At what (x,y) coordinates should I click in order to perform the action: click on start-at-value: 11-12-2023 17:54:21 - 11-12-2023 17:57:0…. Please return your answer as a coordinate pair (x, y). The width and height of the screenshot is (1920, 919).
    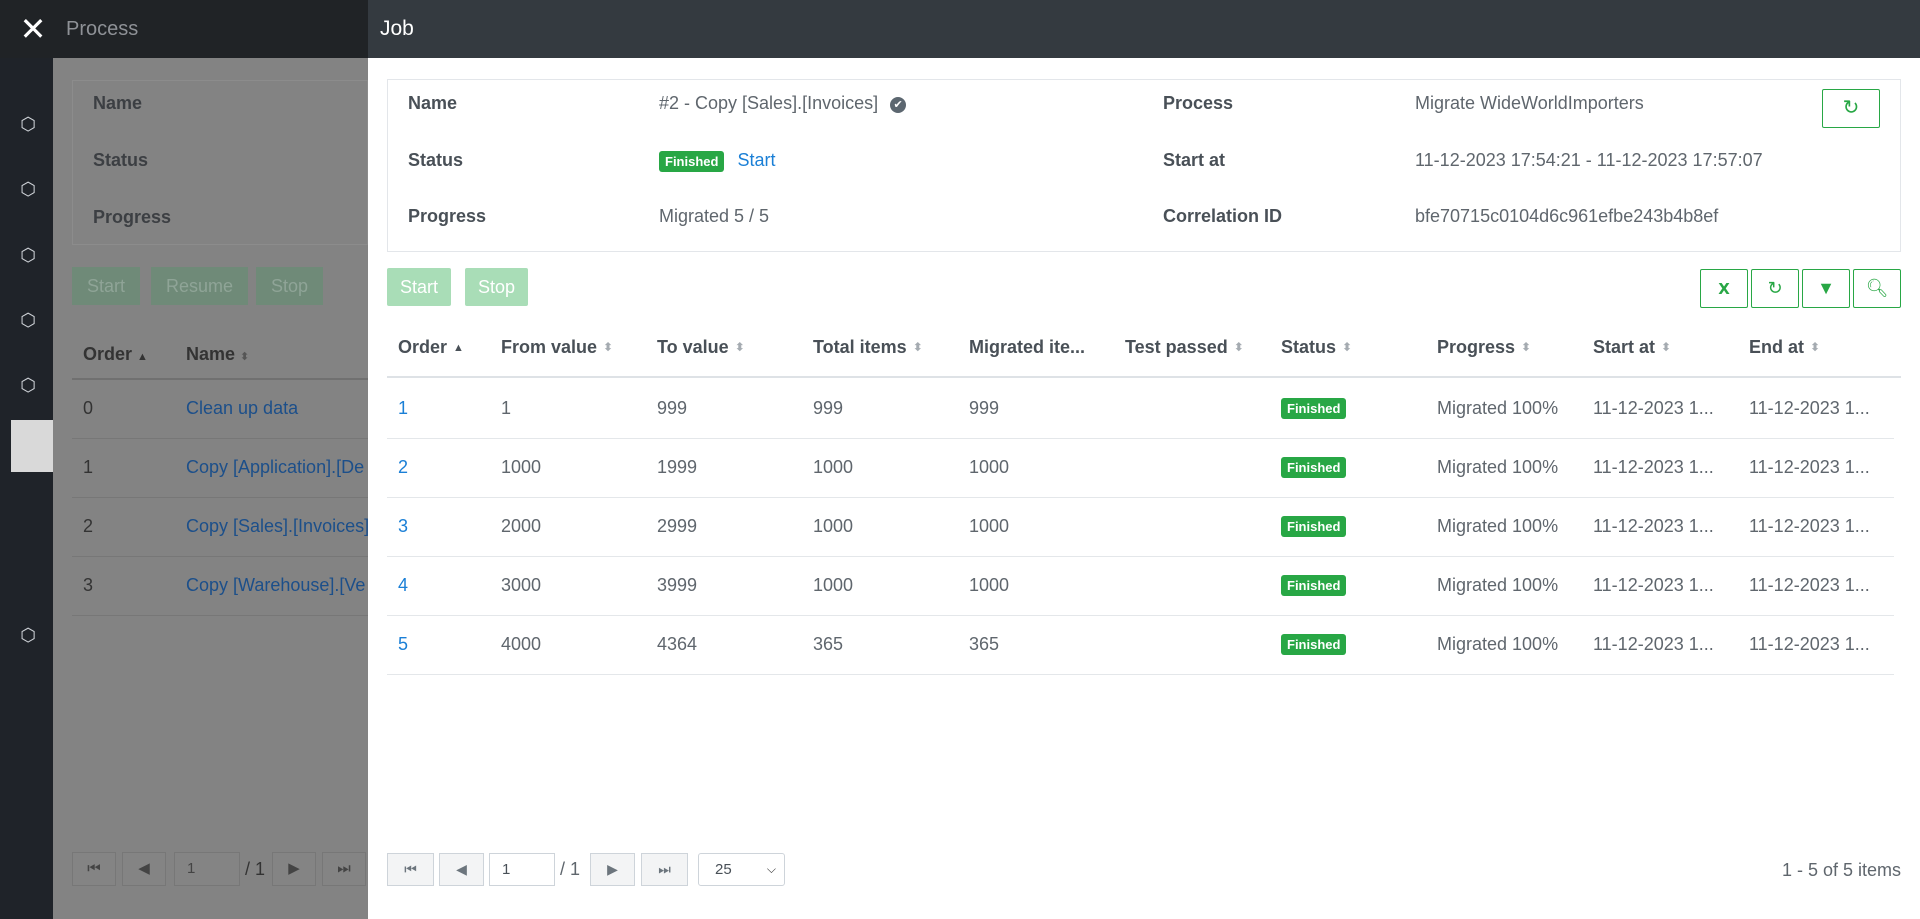
    Looking at the image, I should click on (1589, 160).